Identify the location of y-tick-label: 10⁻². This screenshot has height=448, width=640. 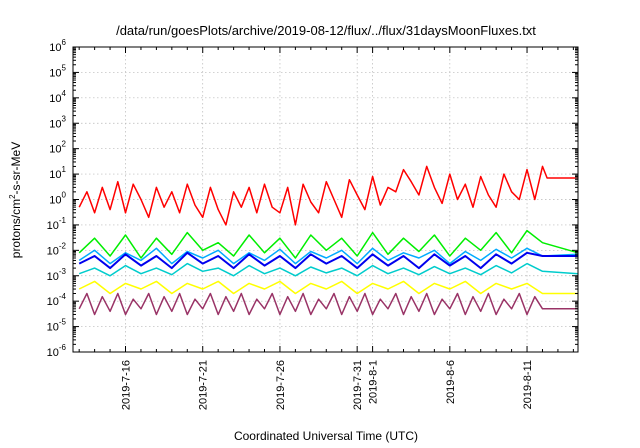
(57, 249).